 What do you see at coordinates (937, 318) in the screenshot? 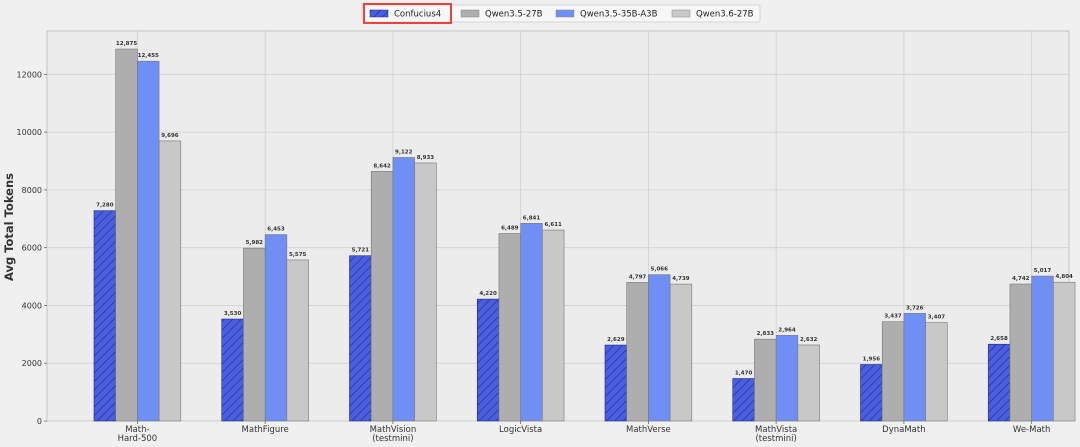
I see `bar-value-label: 3,407` at bounding box center [937, 318].